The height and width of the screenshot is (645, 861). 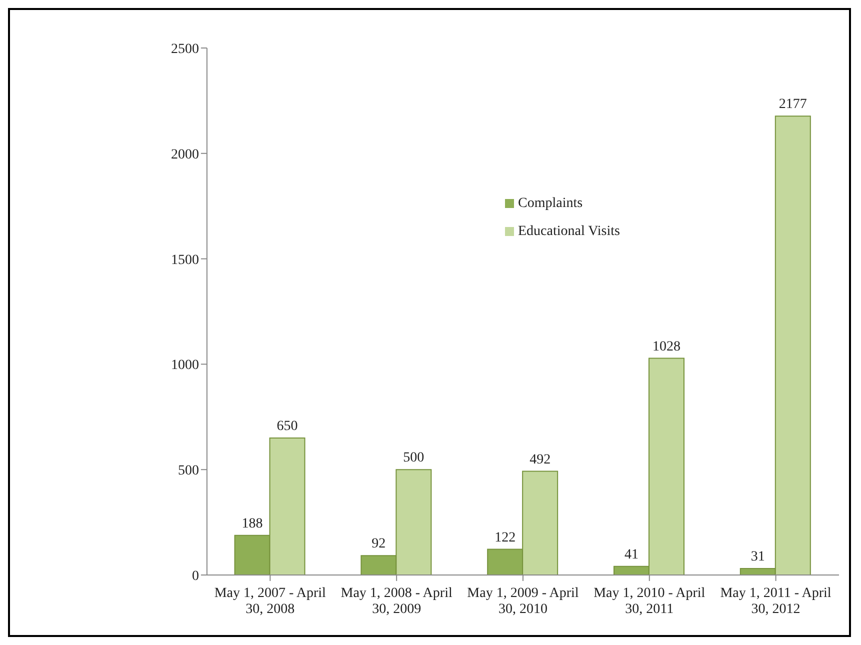 I want to click on y-tick-label: 1000, so click(x=184, y=366).